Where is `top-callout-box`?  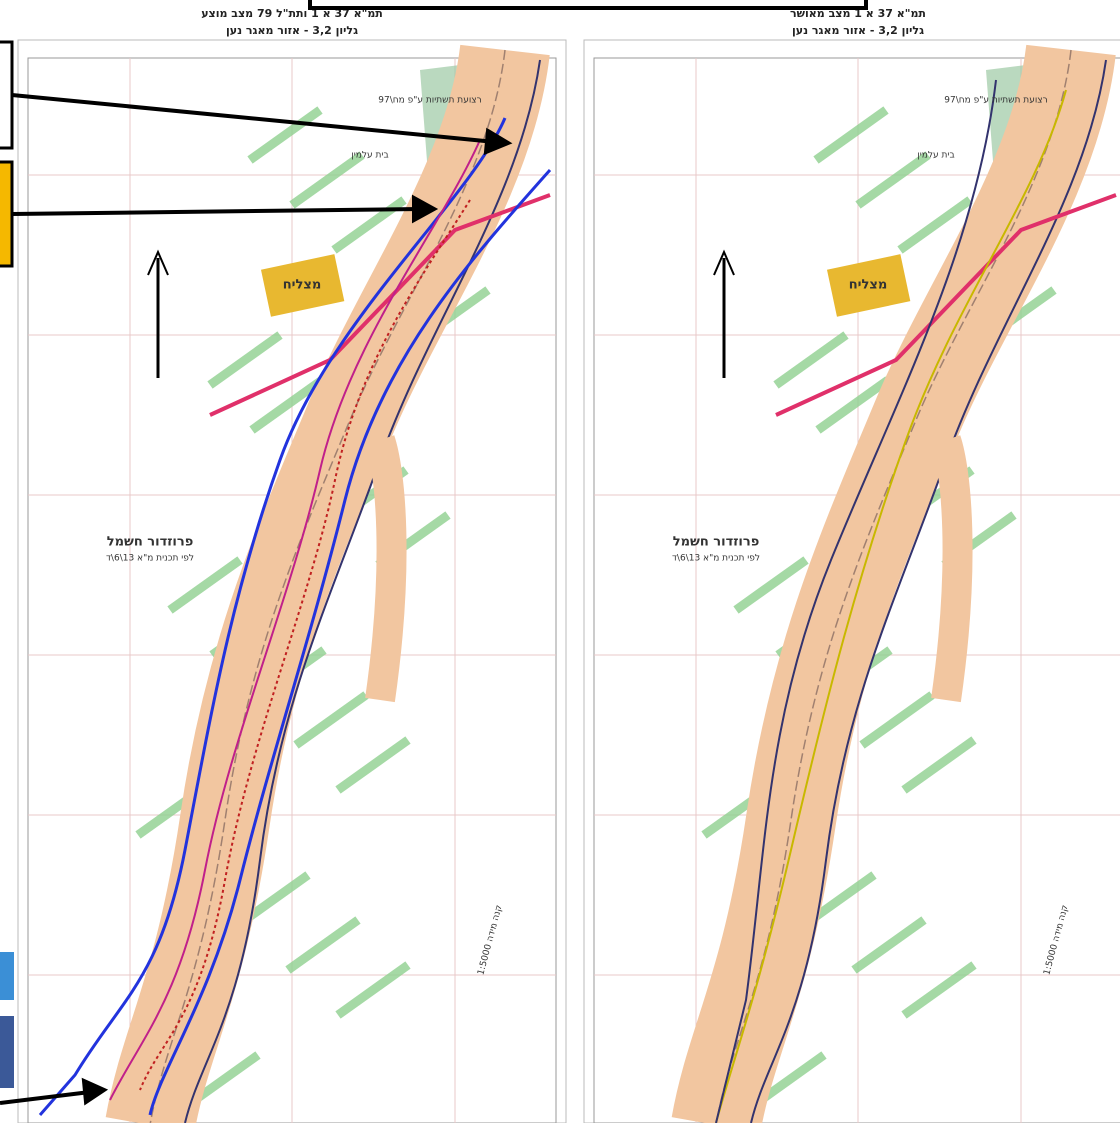 top-callout-box is located at coordinates (588, 5).